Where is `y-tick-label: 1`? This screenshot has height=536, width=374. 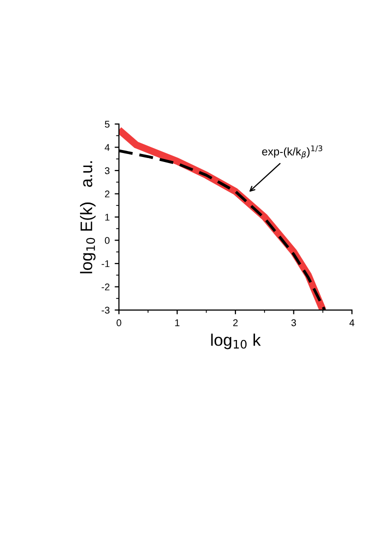
y-tick-label: 1 is located at coordinates (107, 217).